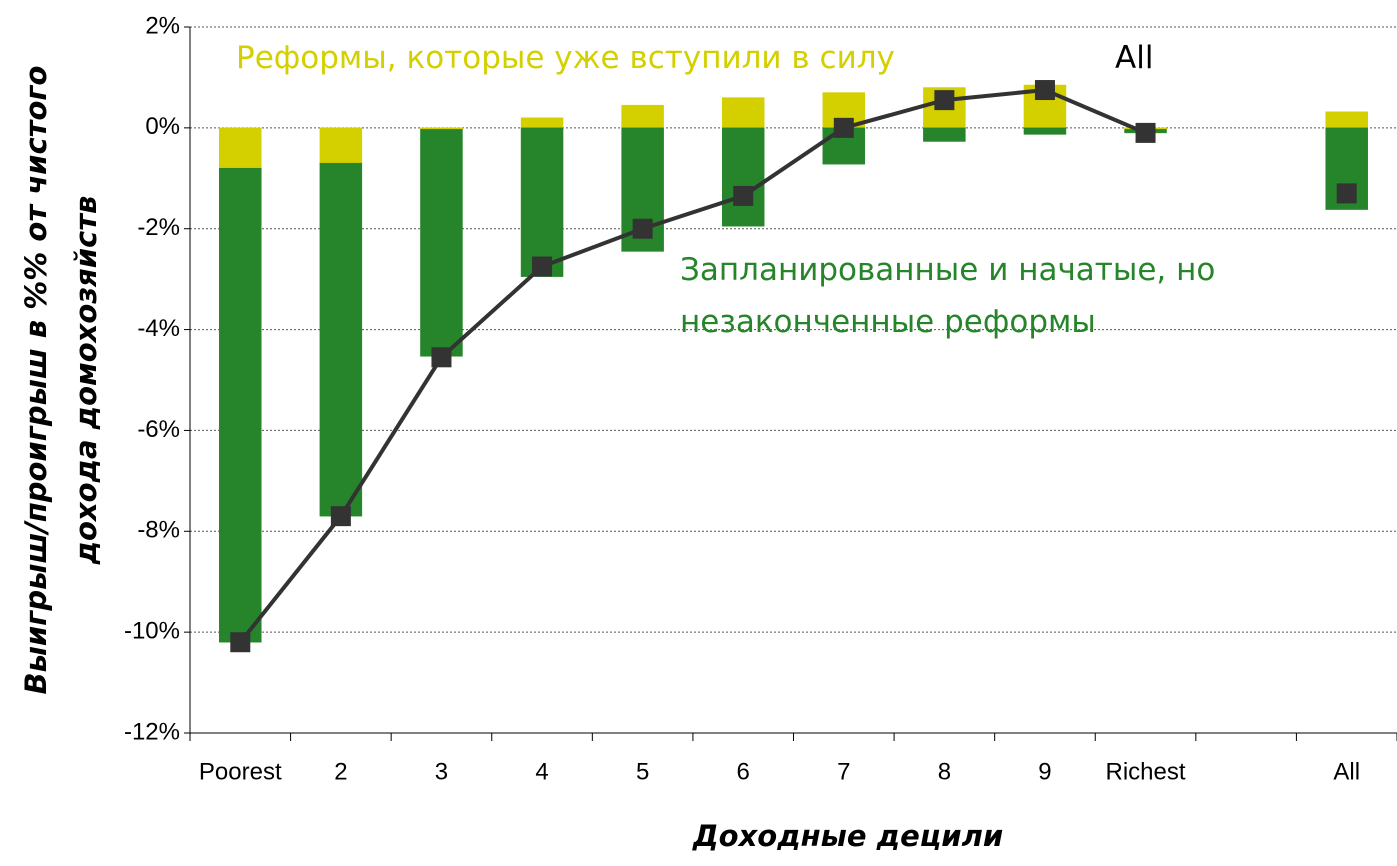 The width and height of the screenshot is (1397, 866). I want to click on y-tick-label: -4%, so click(158, 328).